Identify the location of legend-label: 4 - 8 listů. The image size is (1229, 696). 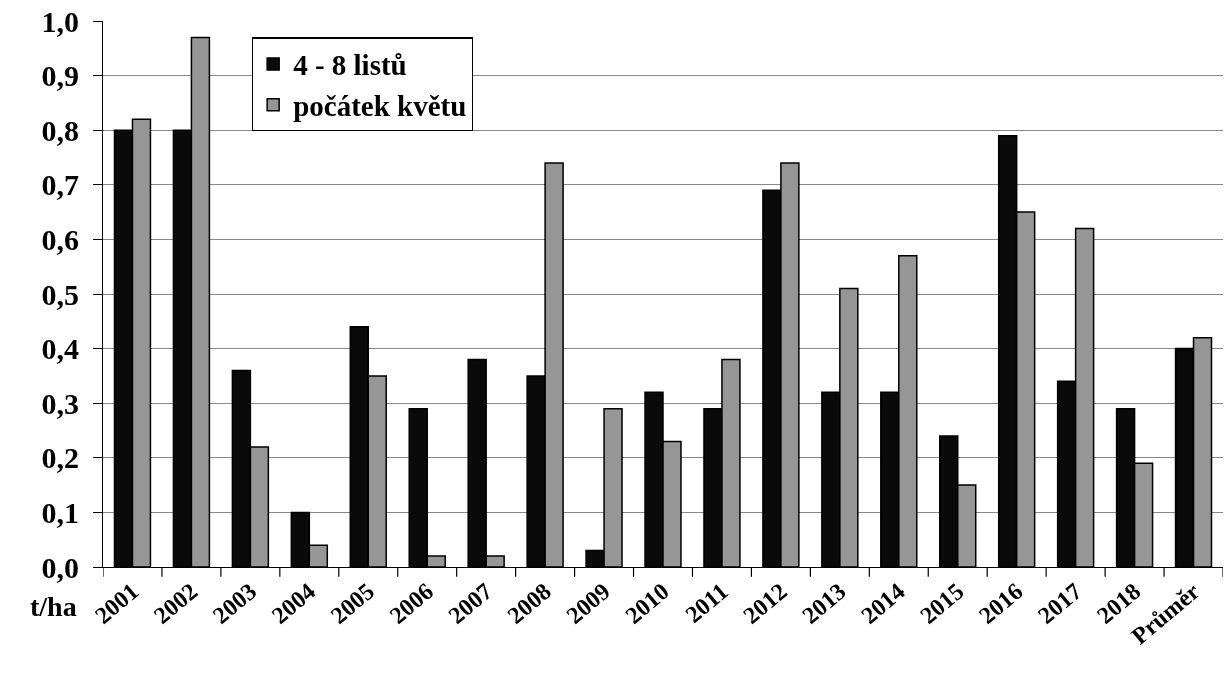
(350, 65).